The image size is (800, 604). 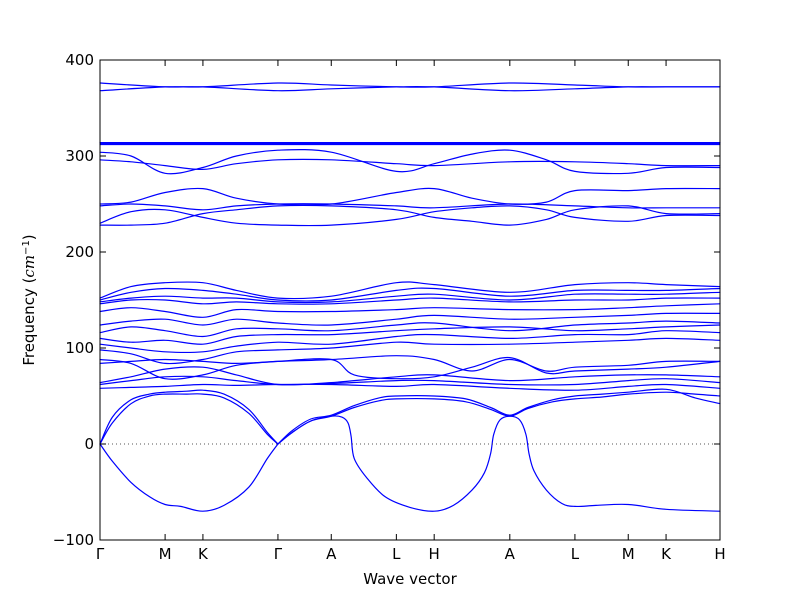 I want to click on y-axis-label-main: Frequency (, so click(x=29, y=322).